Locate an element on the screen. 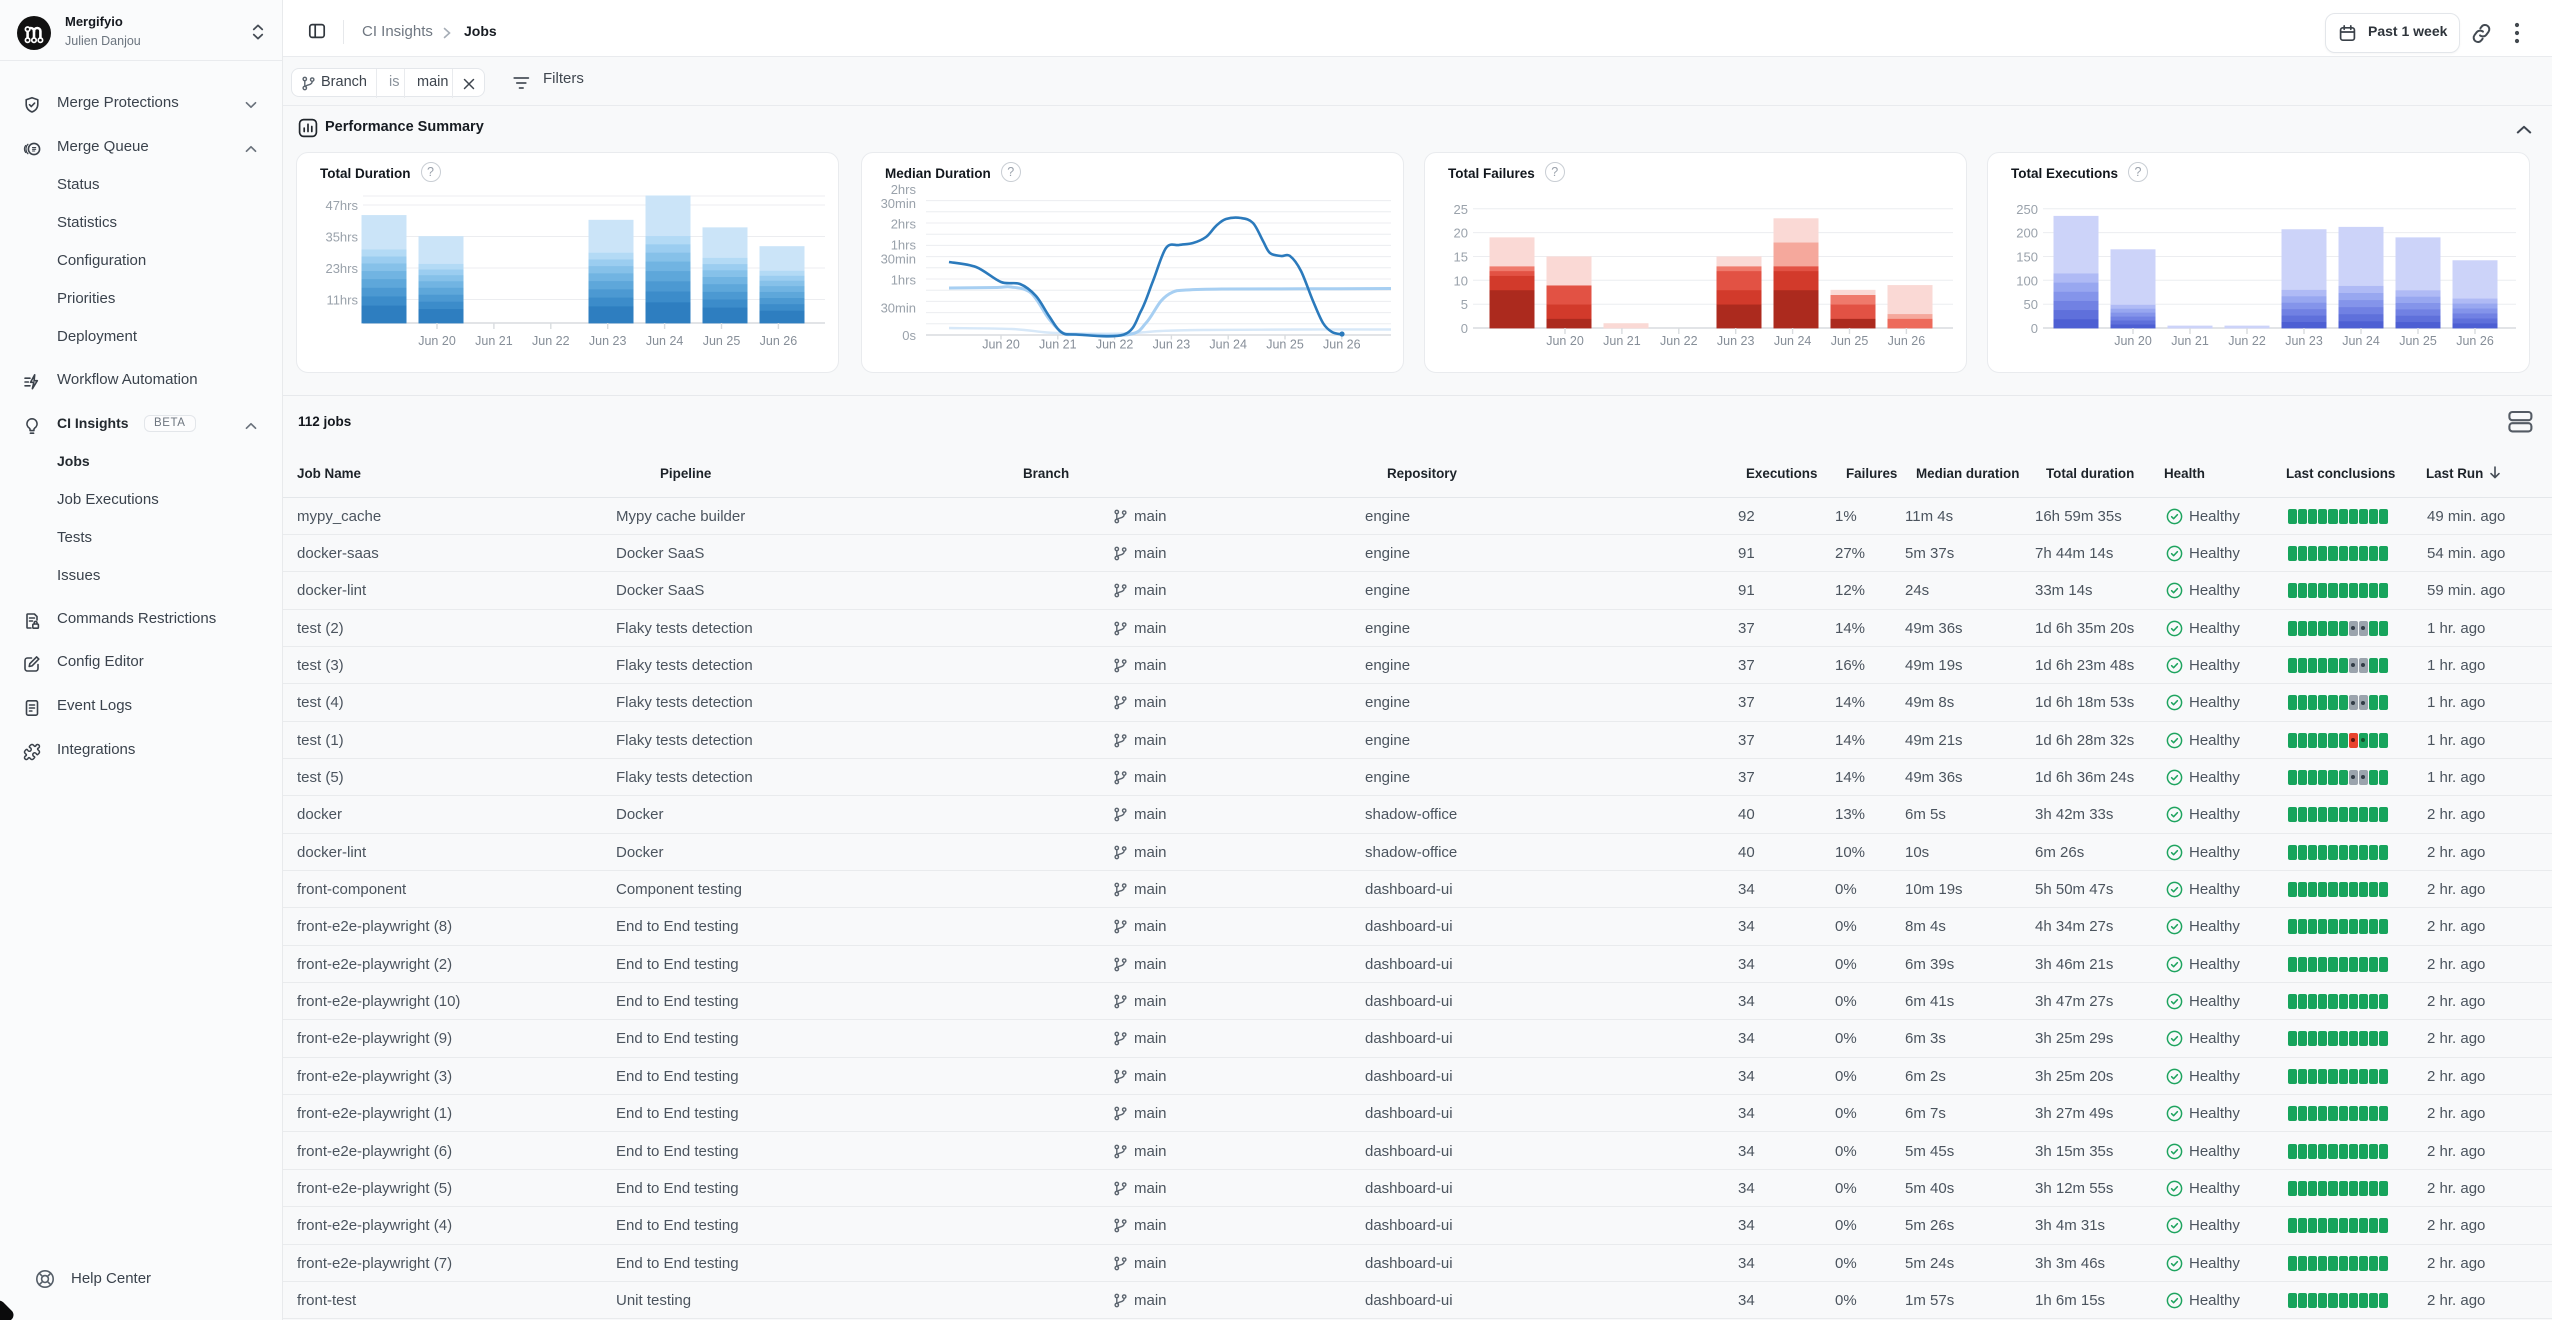 This screenshot has width=2552, height=1320. svg-text: 100 is located at coordinates (2027, 280).